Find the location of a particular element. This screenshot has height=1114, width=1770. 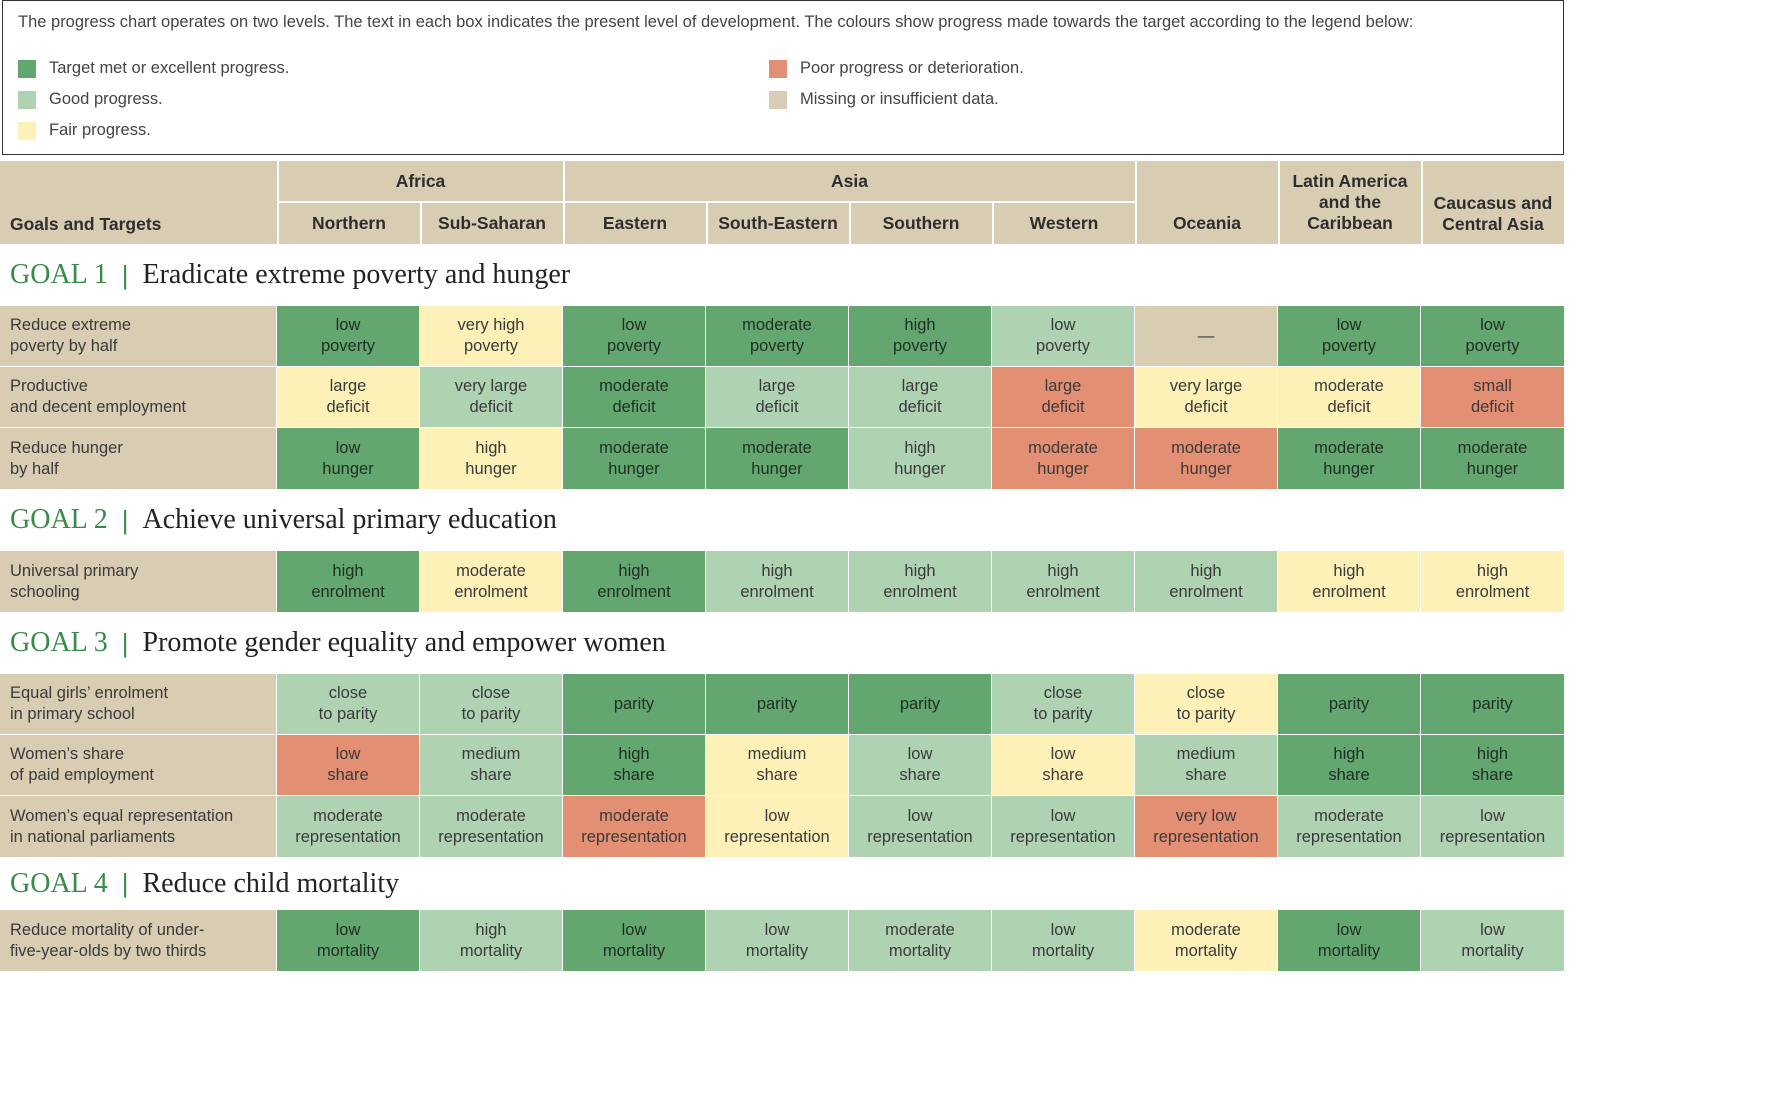

col-header-western: Western is located at coordinates (1064, 222).